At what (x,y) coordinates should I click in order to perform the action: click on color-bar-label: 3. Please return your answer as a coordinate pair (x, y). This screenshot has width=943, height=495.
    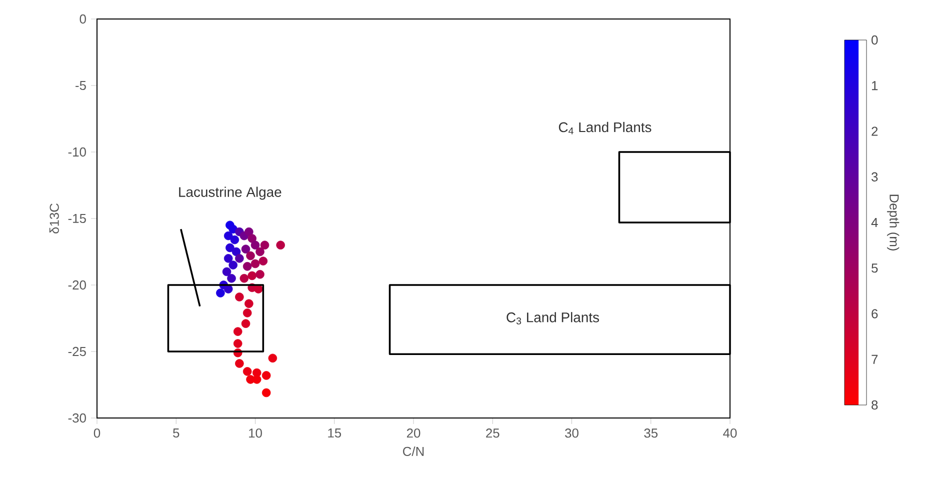
    Looking at the image, I should click on (875, 177).